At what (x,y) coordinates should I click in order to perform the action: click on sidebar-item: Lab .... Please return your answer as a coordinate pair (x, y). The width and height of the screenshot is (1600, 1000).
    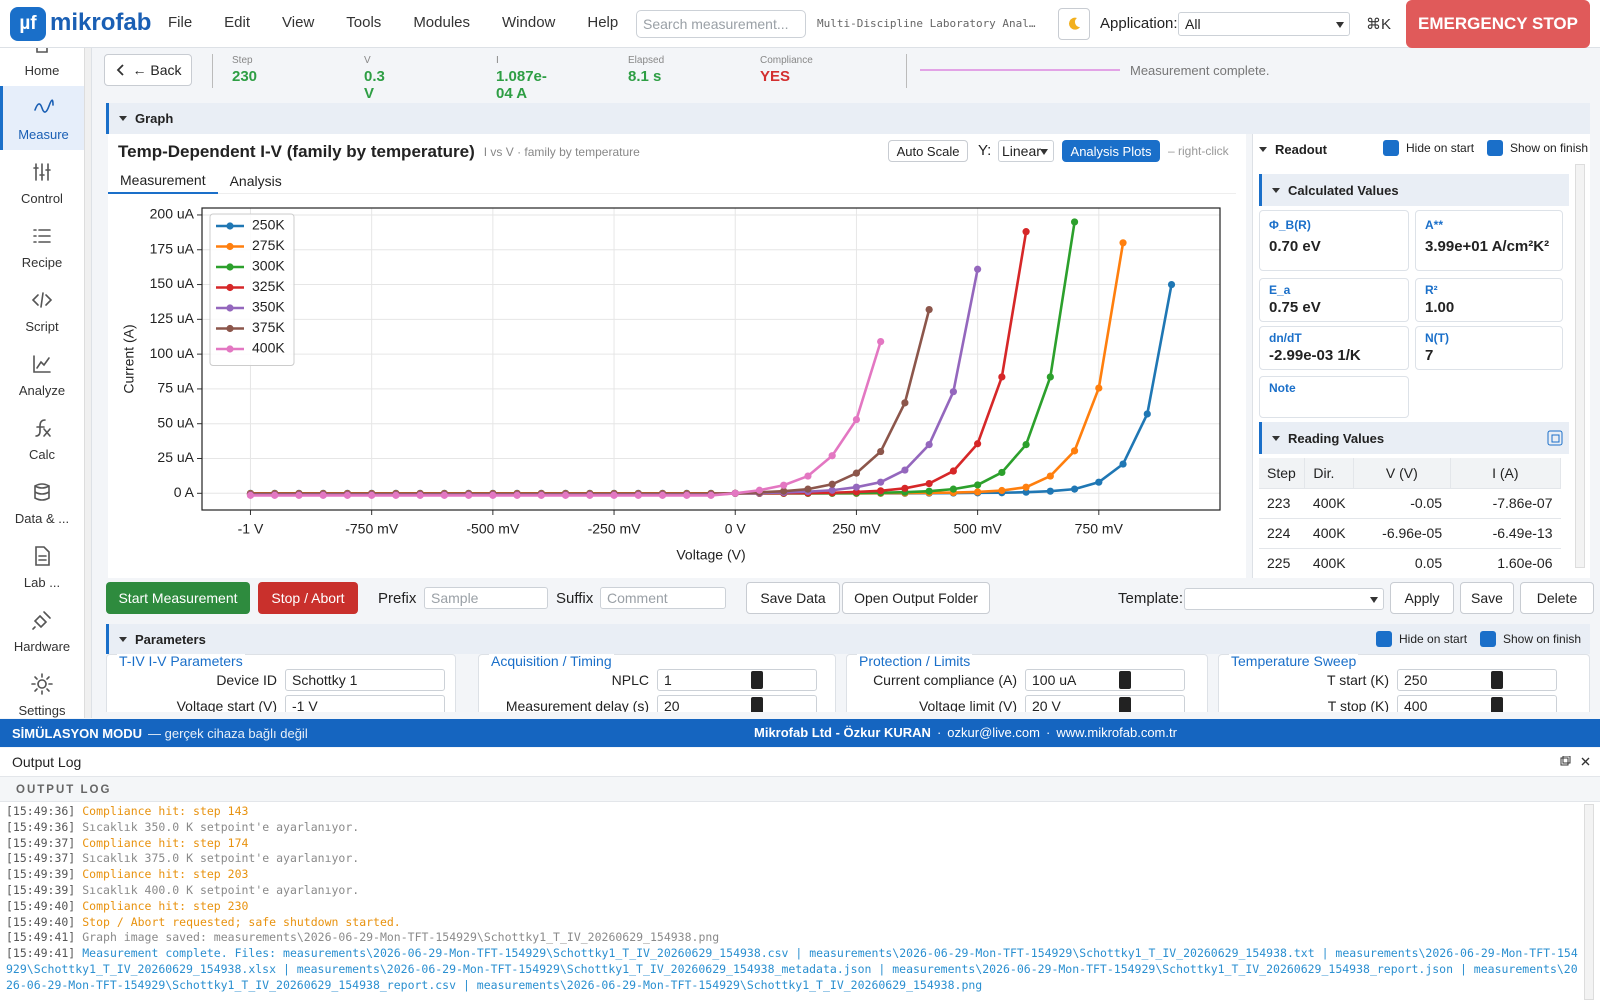
    Looking at the image, I should click on (42, 566).